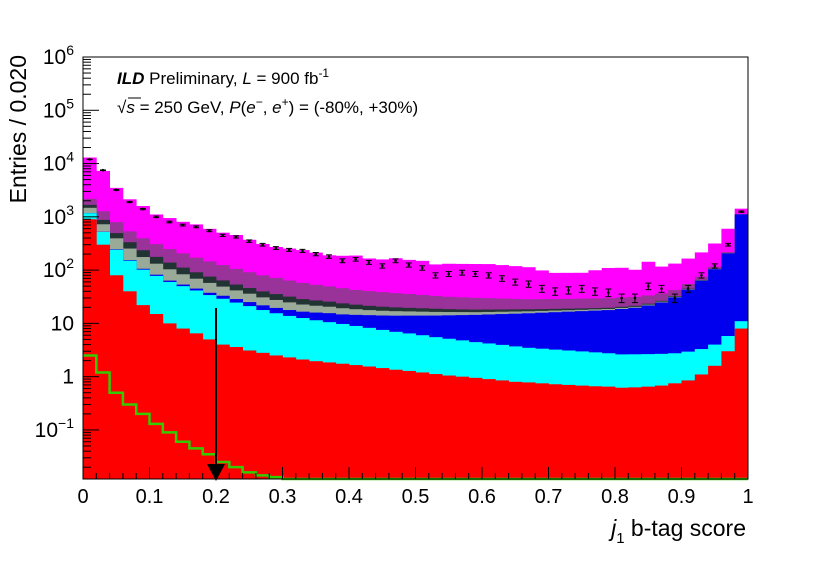 This screenshot has height=563, width=830. I want to click on x-axis-var: j, so click(612, 528).